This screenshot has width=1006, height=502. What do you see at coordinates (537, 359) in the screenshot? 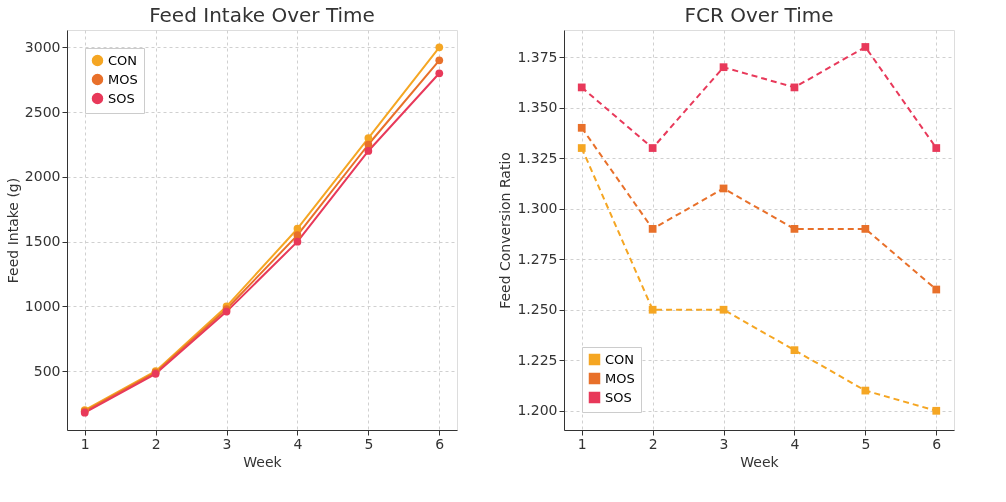
I see `y-tick-label: 1.225` at bounding box center [537, 359].